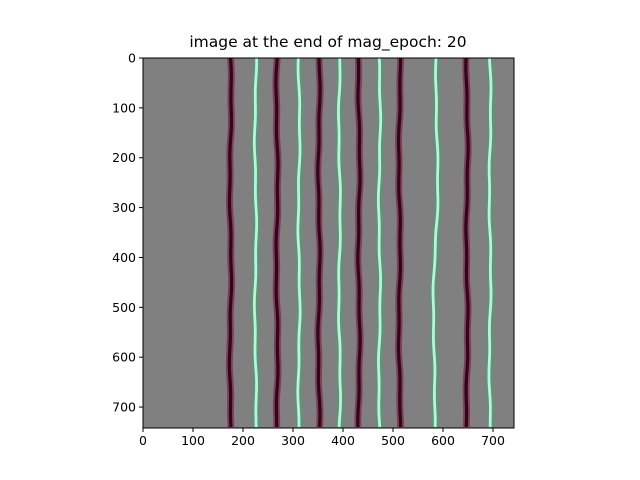 This screenshot has width=640, height=480. What do you see at coordinates (132, 58) in the screenshot?
I see `y-tick-label: 0` at bounding box center [132, 58].